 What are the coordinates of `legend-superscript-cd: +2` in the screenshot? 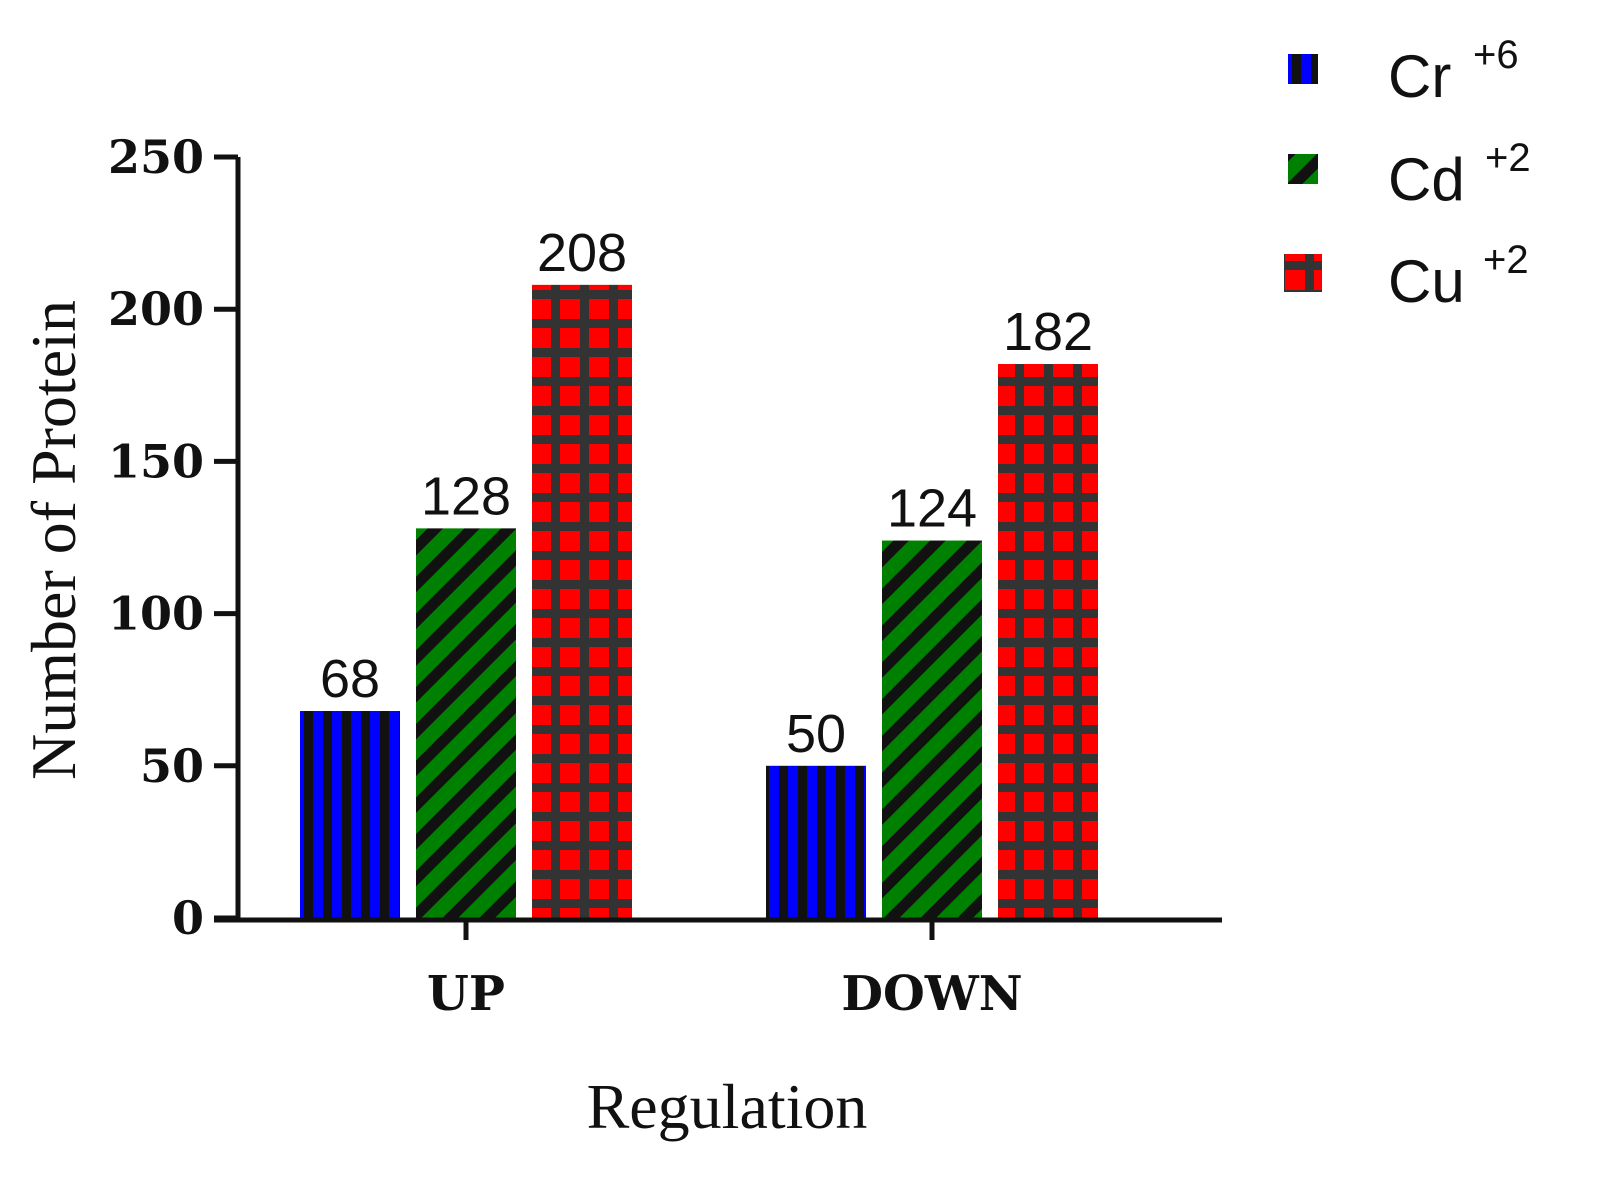 It's located at (1508, 158).